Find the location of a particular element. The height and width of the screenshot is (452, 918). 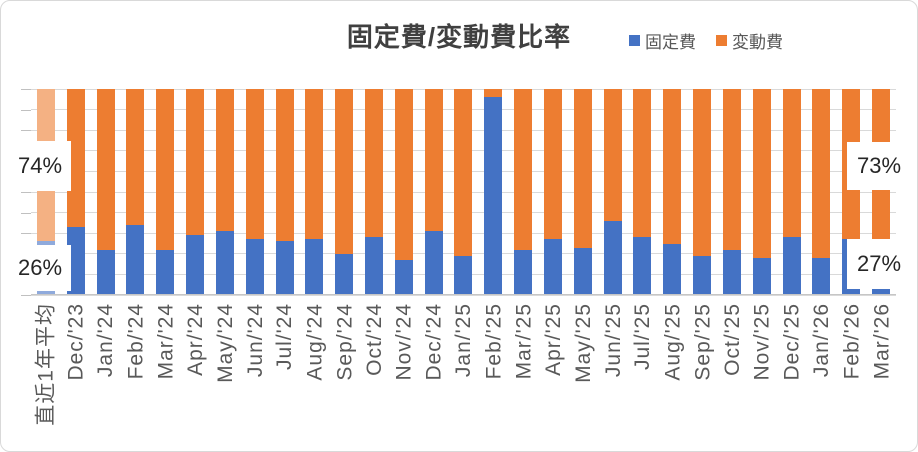

stacked-bar-Jan/'26 is located at coordinates (821, 192).